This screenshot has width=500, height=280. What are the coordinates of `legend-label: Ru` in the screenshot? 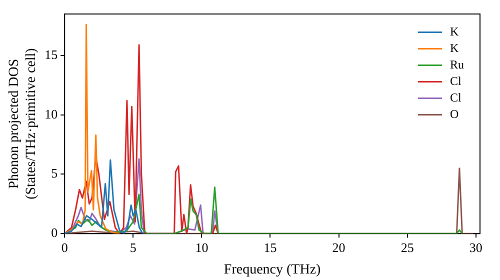 It's located at (457, 64).